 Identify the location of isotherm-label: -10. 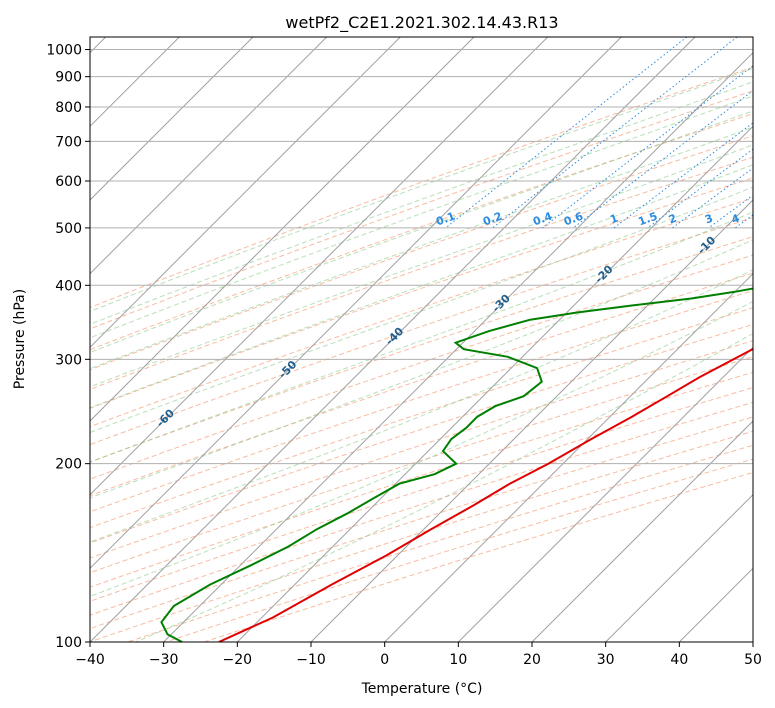
(706, 244).